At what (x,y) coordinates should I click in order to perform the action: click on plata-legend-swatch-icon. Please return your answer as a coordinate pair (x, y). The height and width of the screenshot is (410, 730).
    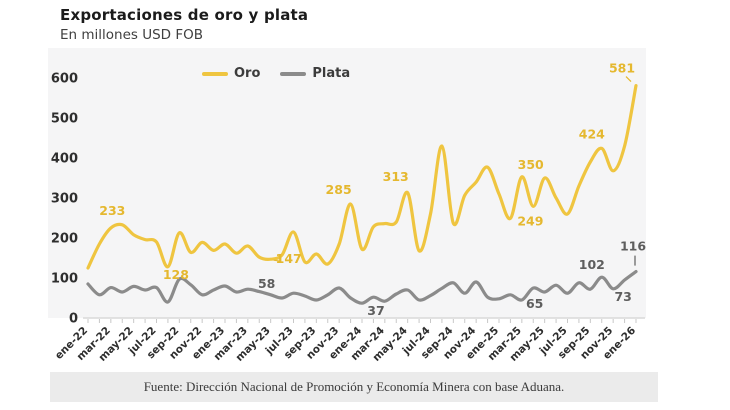
    Looking at the image, I should click on (293, 73).